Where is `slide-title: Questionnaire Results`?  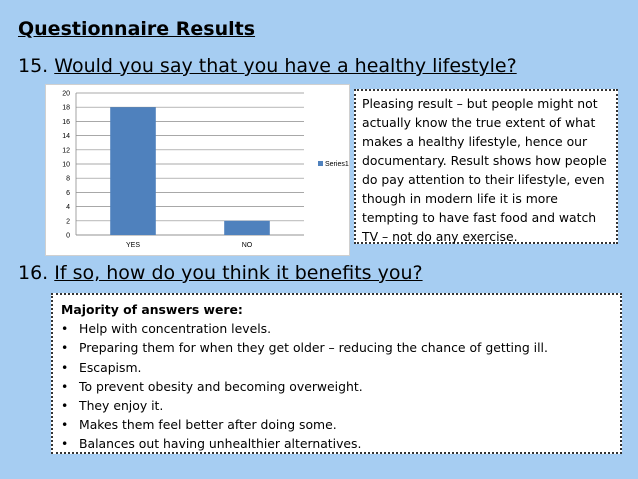 slide-title: Questionnaire Results is located at coordinates (137, 29).